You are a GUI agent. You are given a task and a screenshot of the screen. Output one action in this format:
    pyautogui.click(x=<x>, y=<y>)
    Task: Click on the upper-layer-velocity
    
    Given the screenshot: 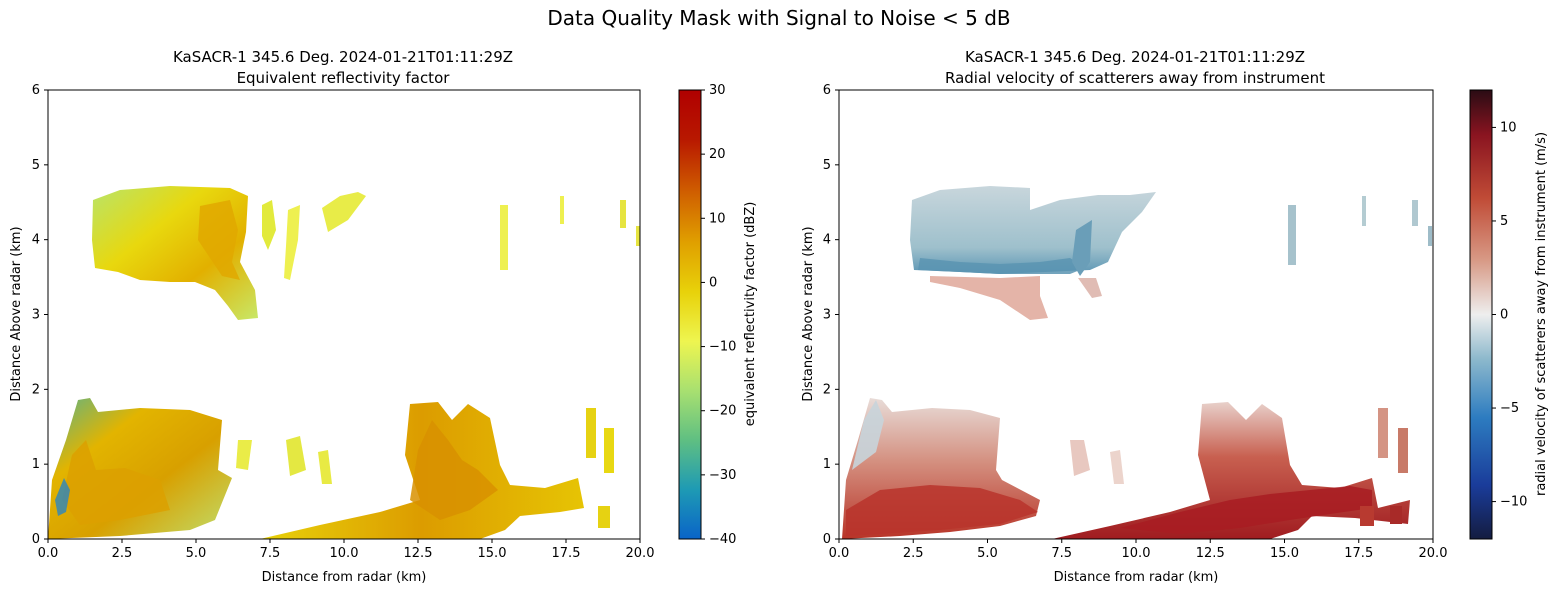 What is the action you would take?
    pyautogui.click(x=1033, y=230)
    